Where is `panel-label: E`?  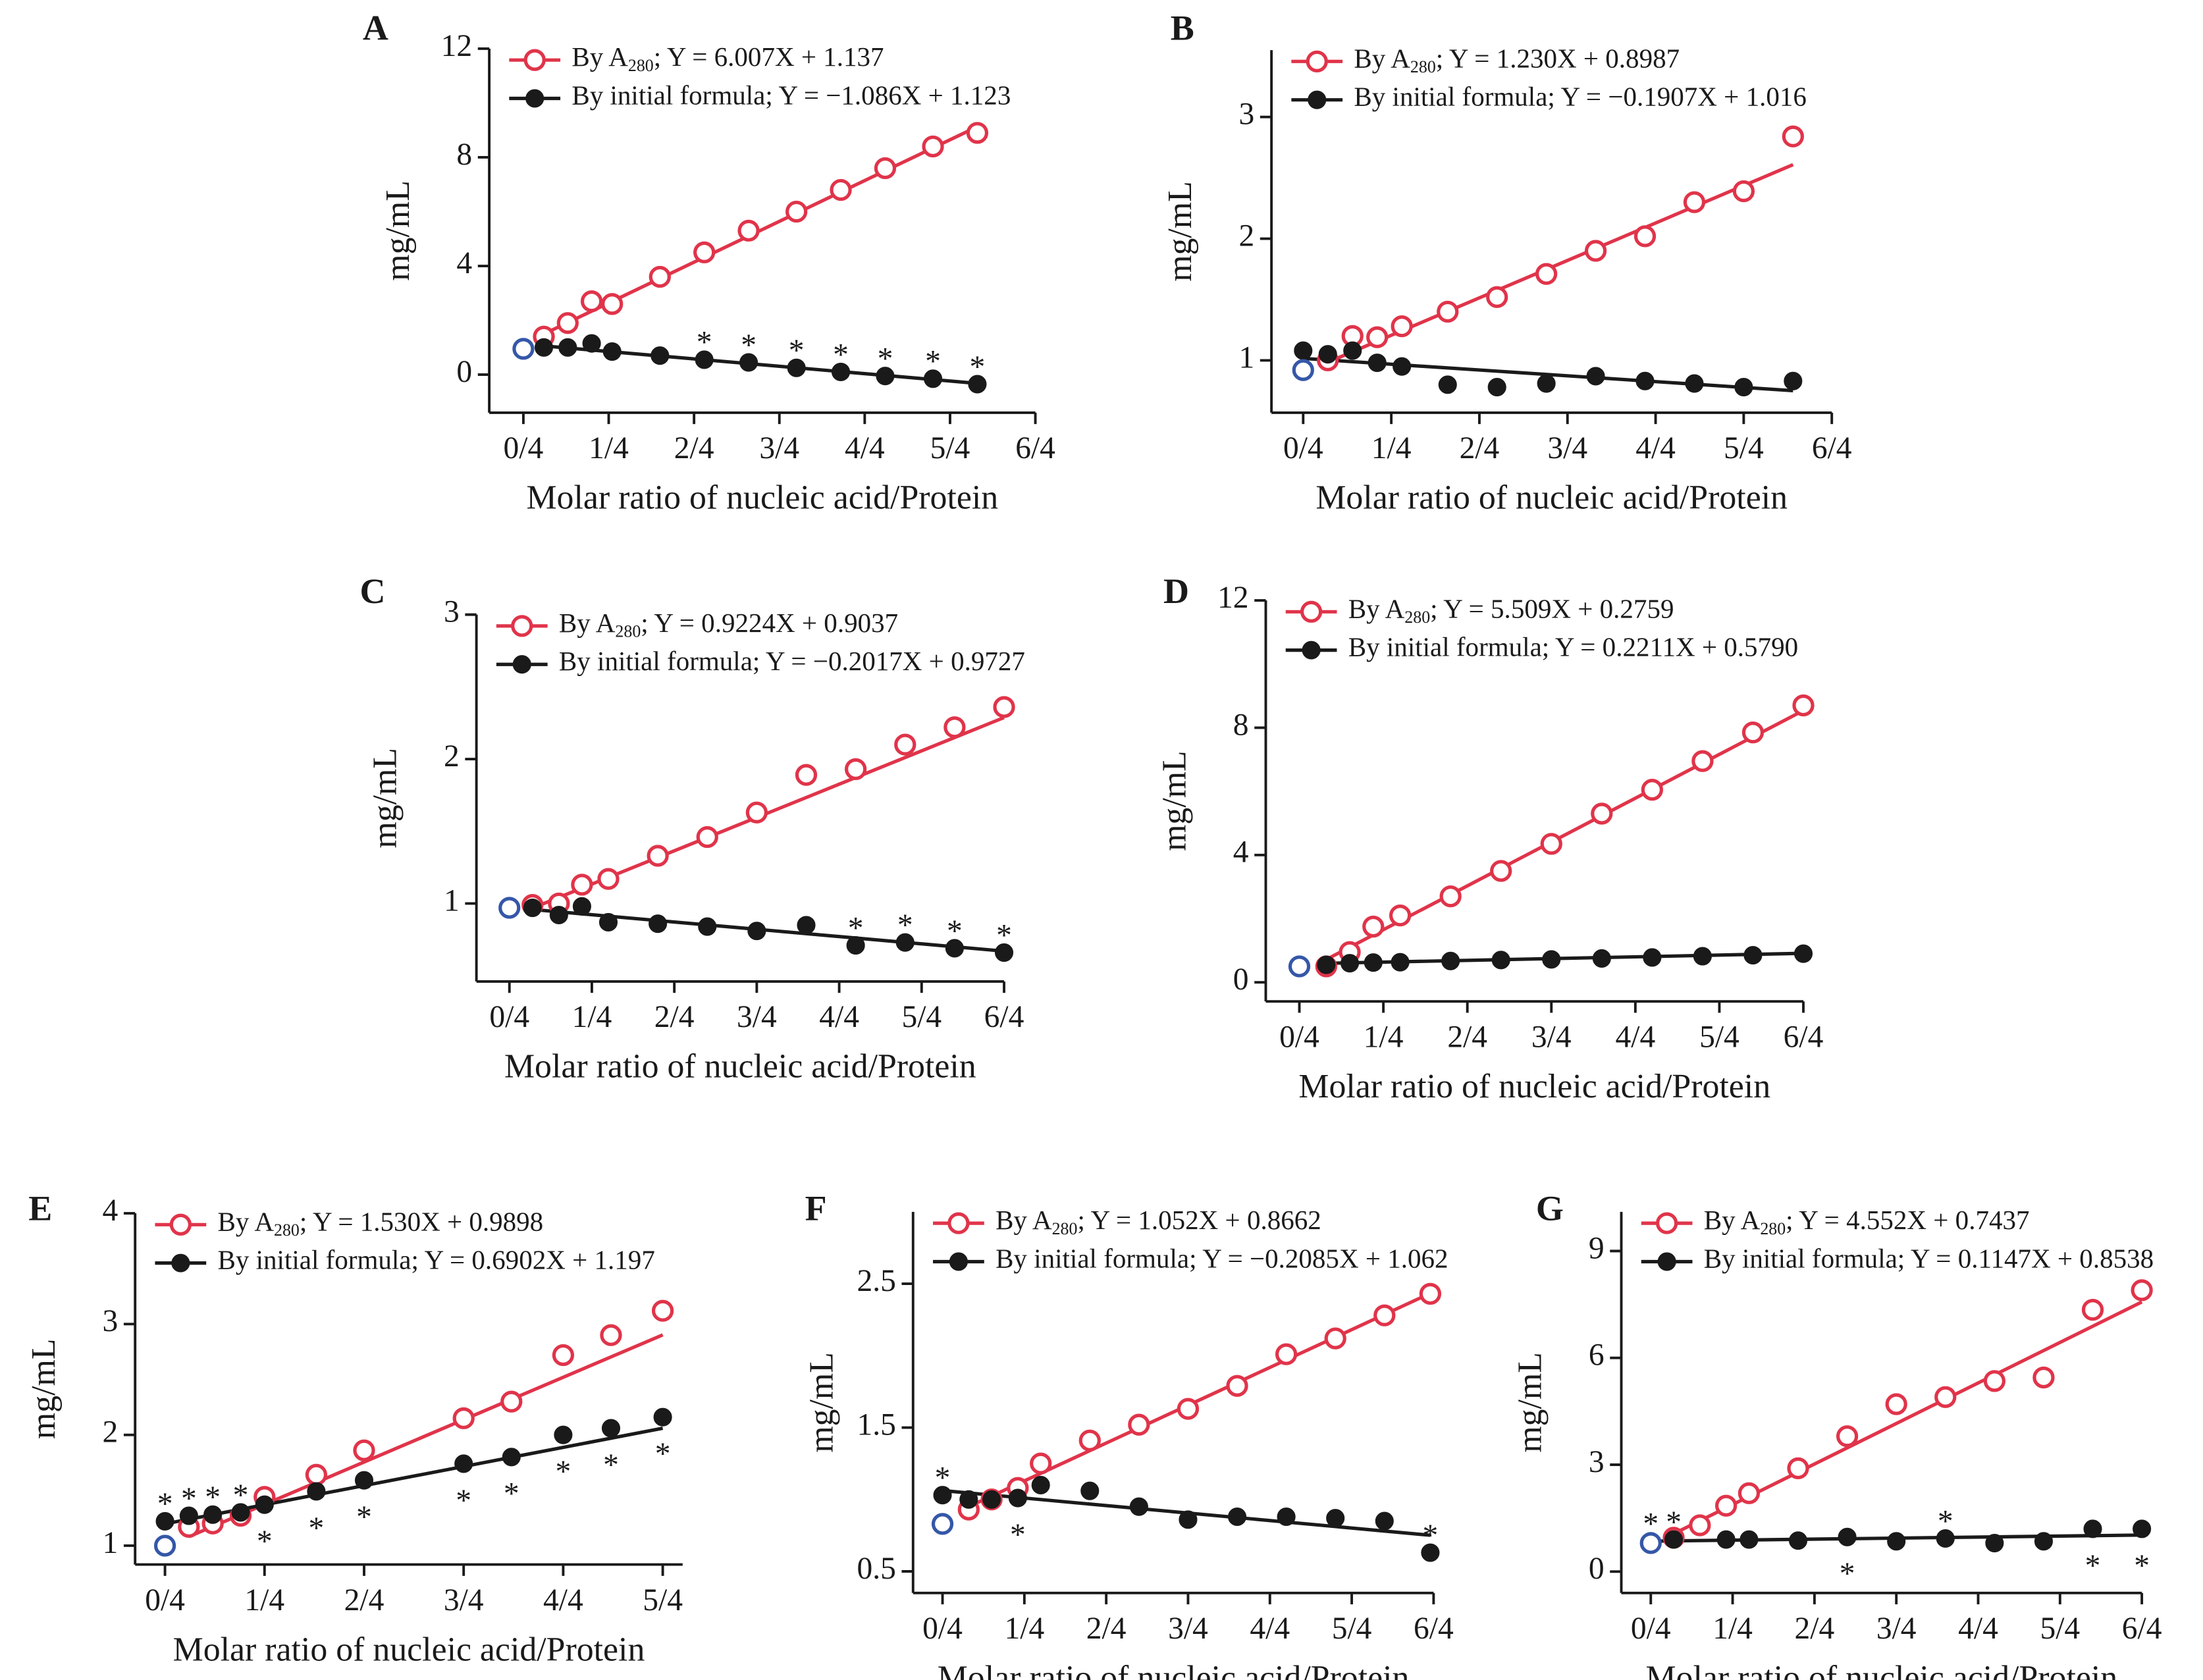 panel-label: E is located at coordinates (40, 1208).